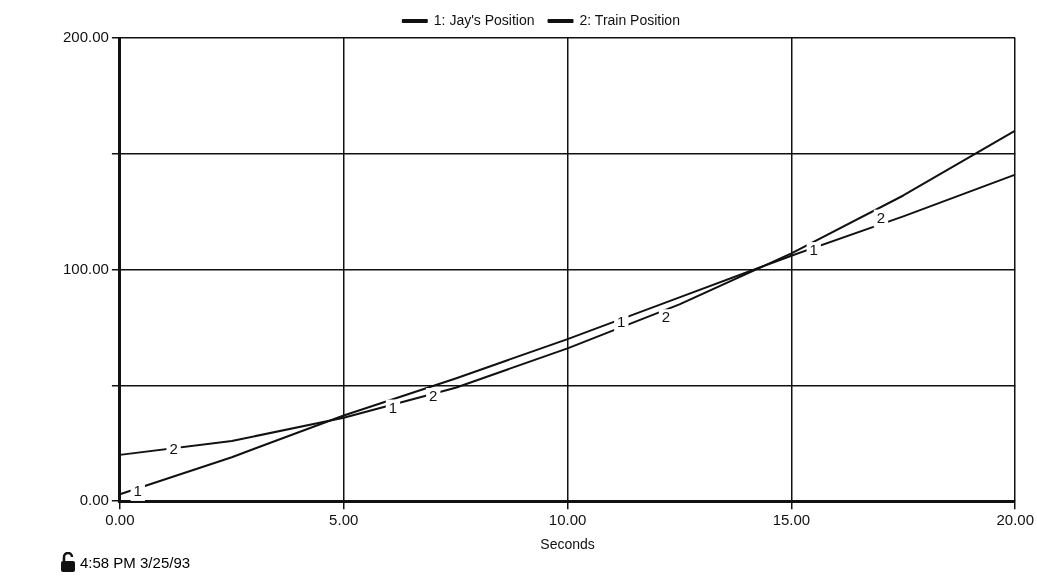  Describe the element at coordinates (94, 500) in the screenshot. I see `y-tick-label: 0.00` at that location.